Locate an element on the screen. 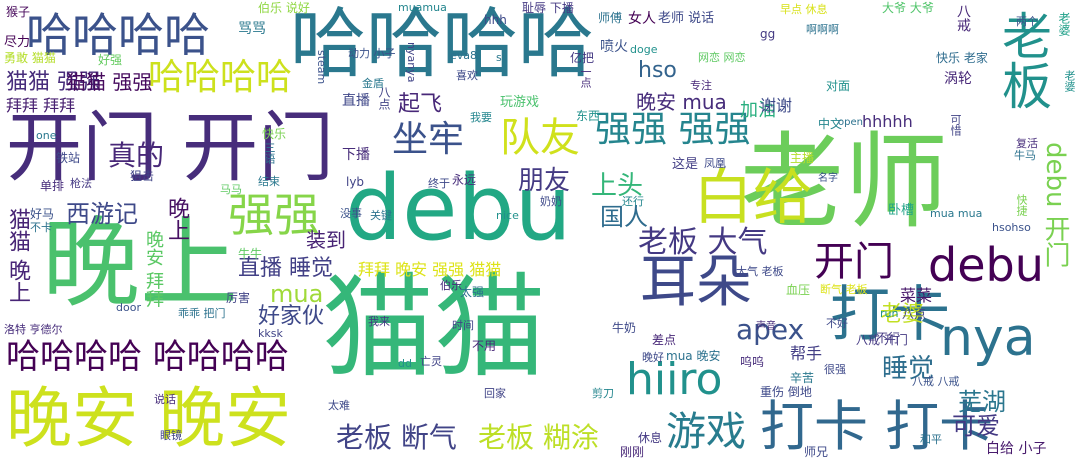 The height and width of the screenshot is (463, 1080). word: 涡轮 is located at coordinates (958, 79).